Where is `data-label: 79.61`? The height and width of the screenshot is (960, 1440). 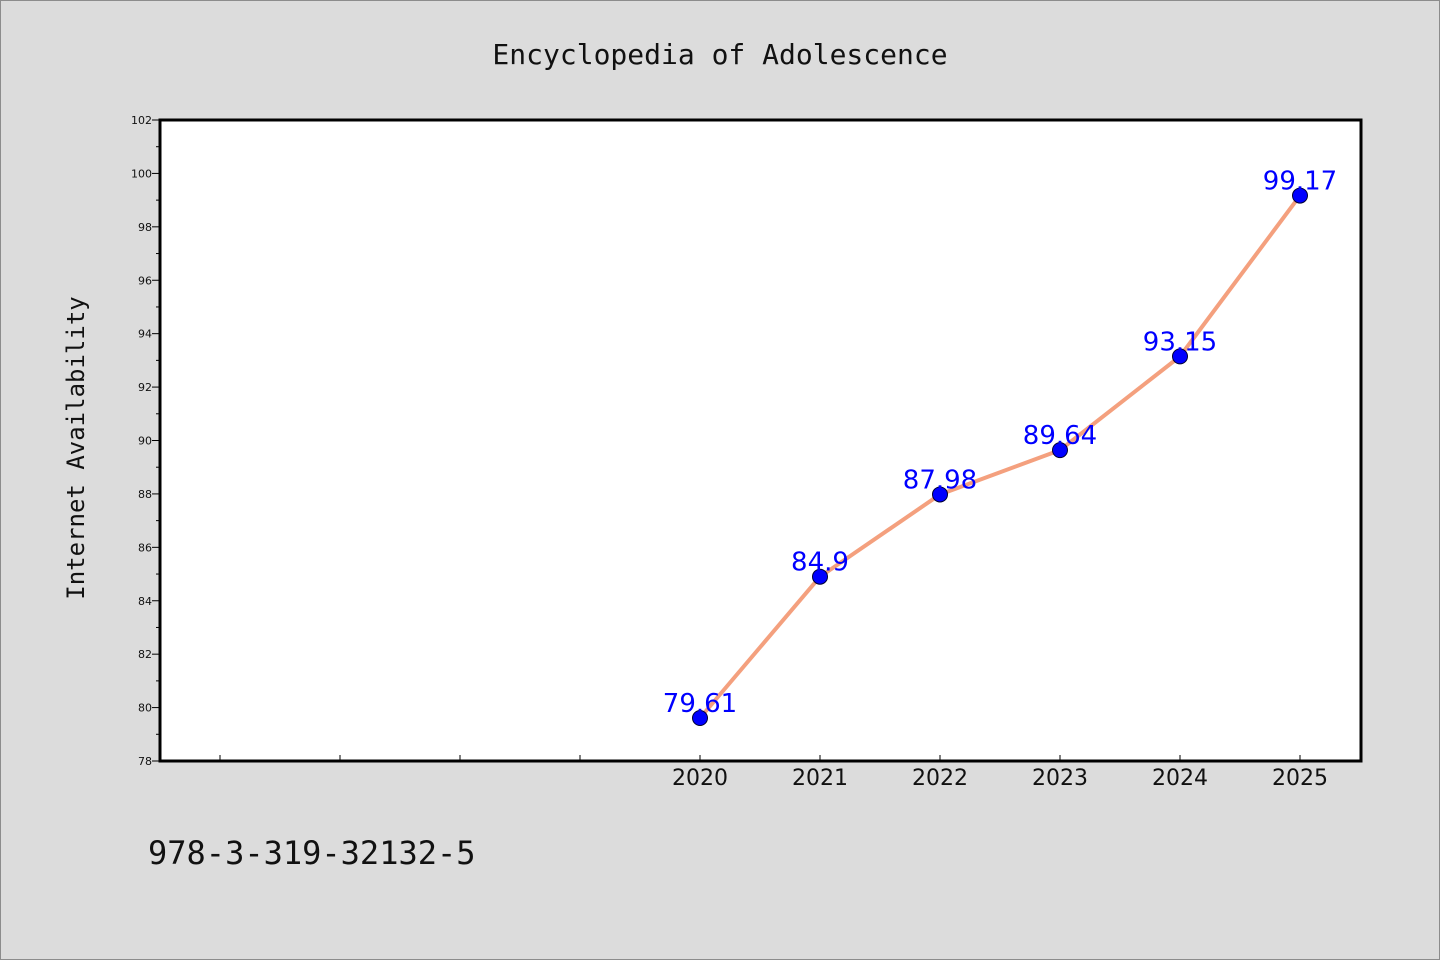 data-label: 79.61 is located at coordinates (700, 704).